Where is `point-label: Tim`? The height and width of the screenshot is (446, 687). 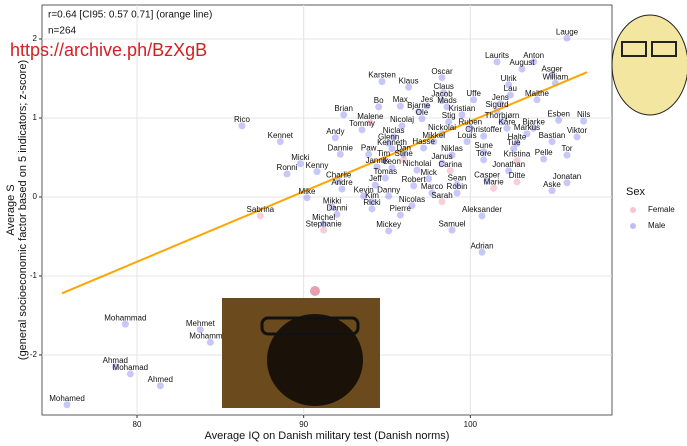 point-label: Tim is located at coordinates (383, 153).